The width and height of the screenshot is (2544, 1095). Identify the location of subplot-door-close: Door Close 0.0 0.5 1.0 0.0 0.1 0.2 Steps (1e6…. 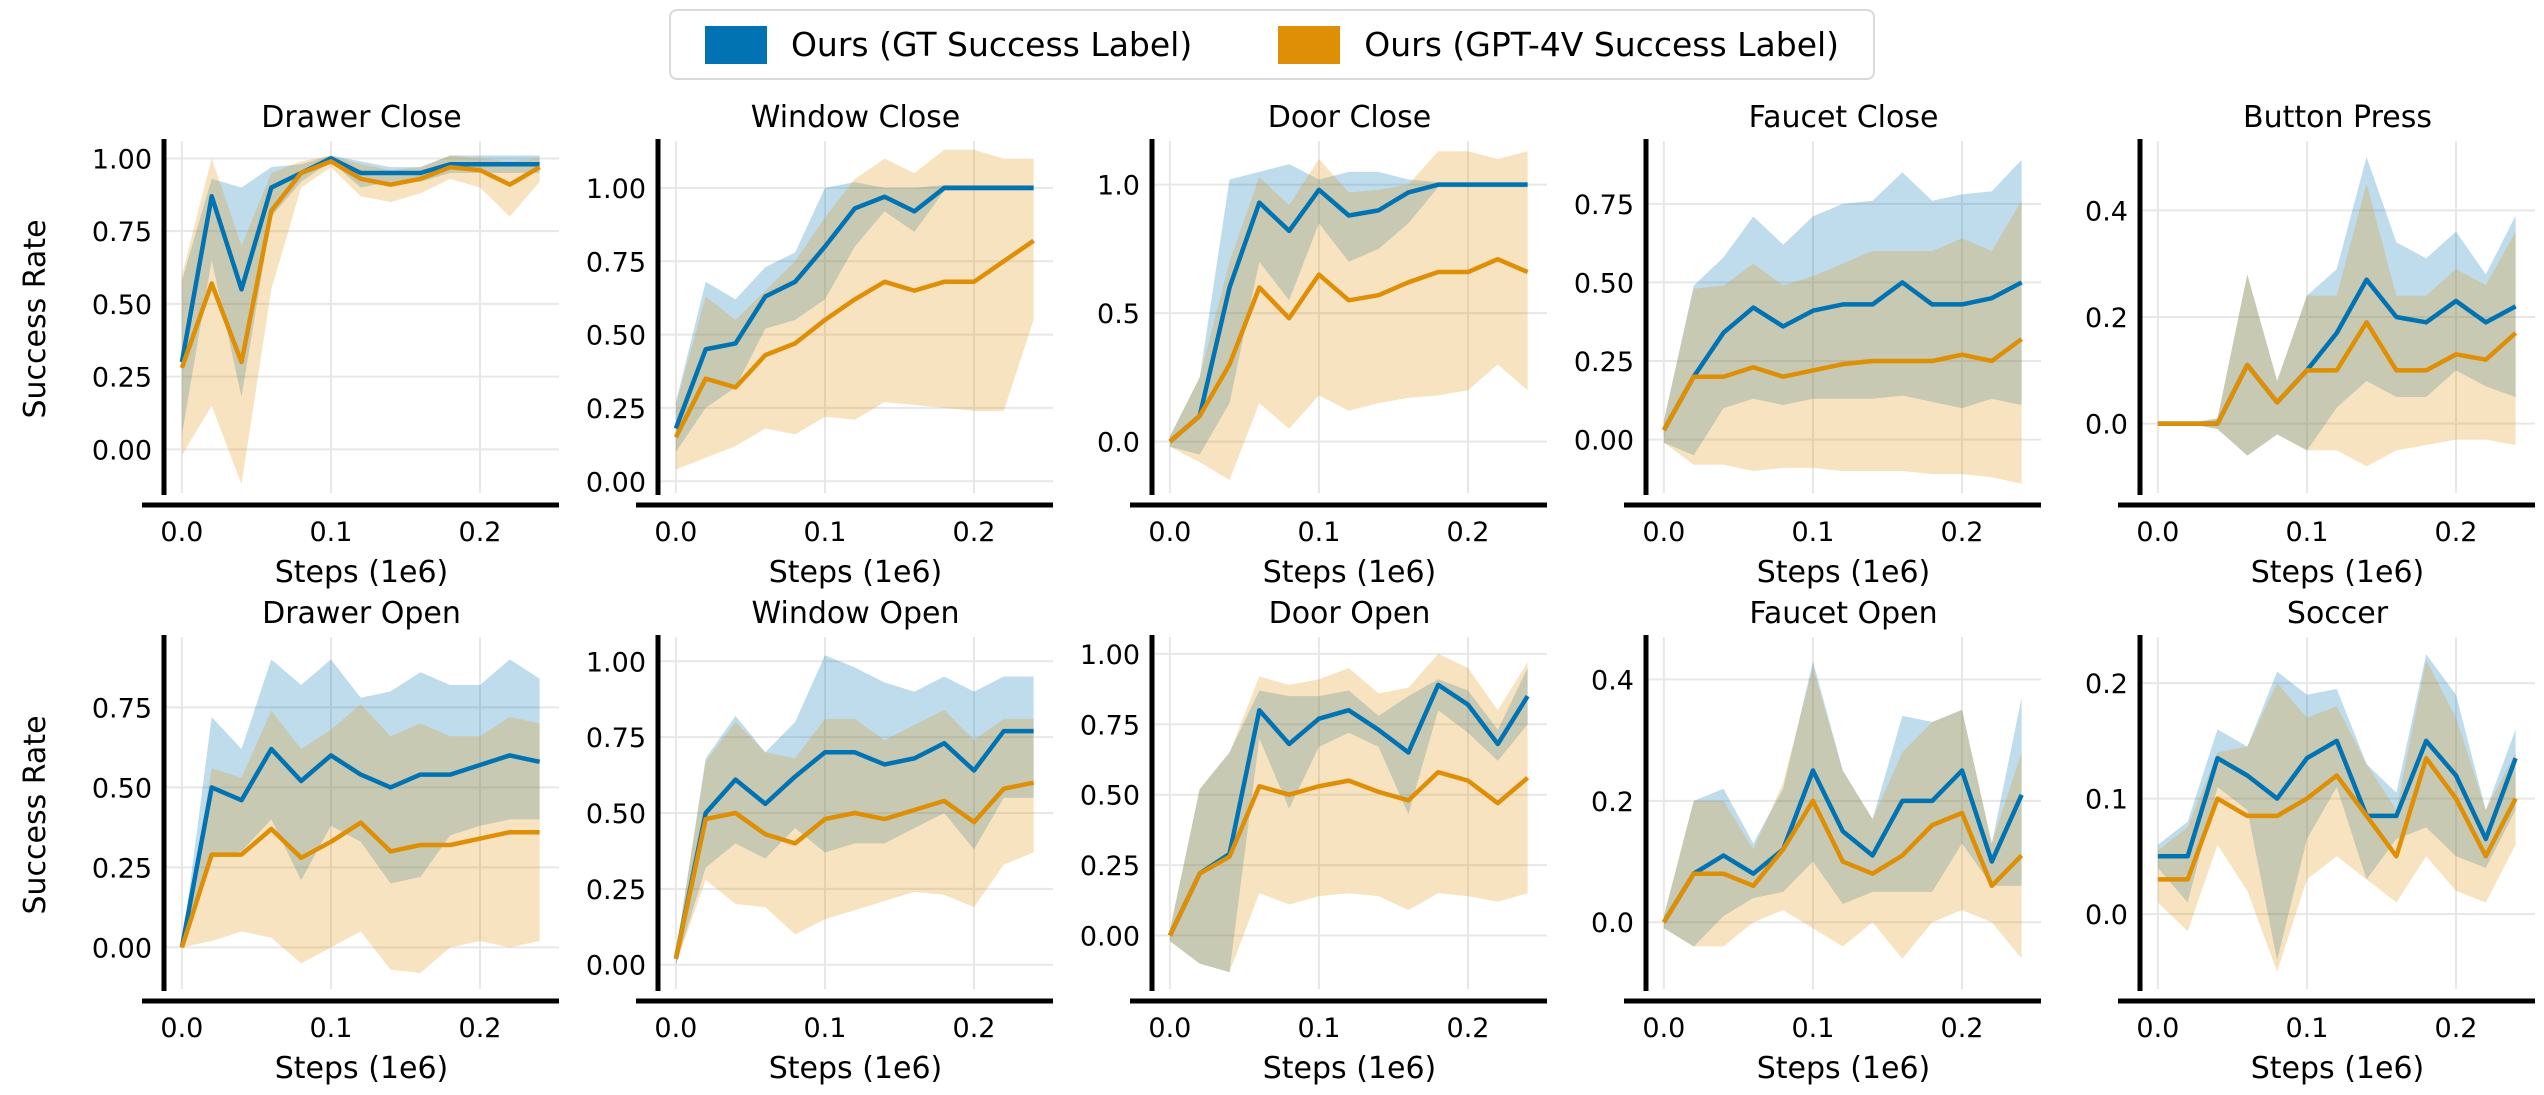
(1307, 347).